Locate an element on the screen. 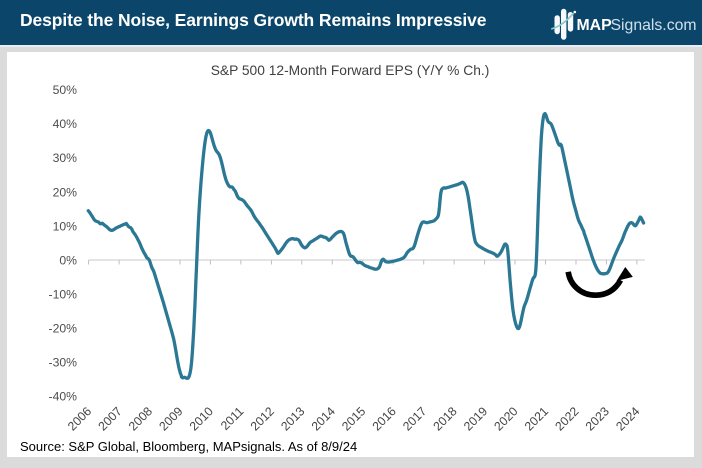  svg-text: 2007 is located at coordinates (109, 418).